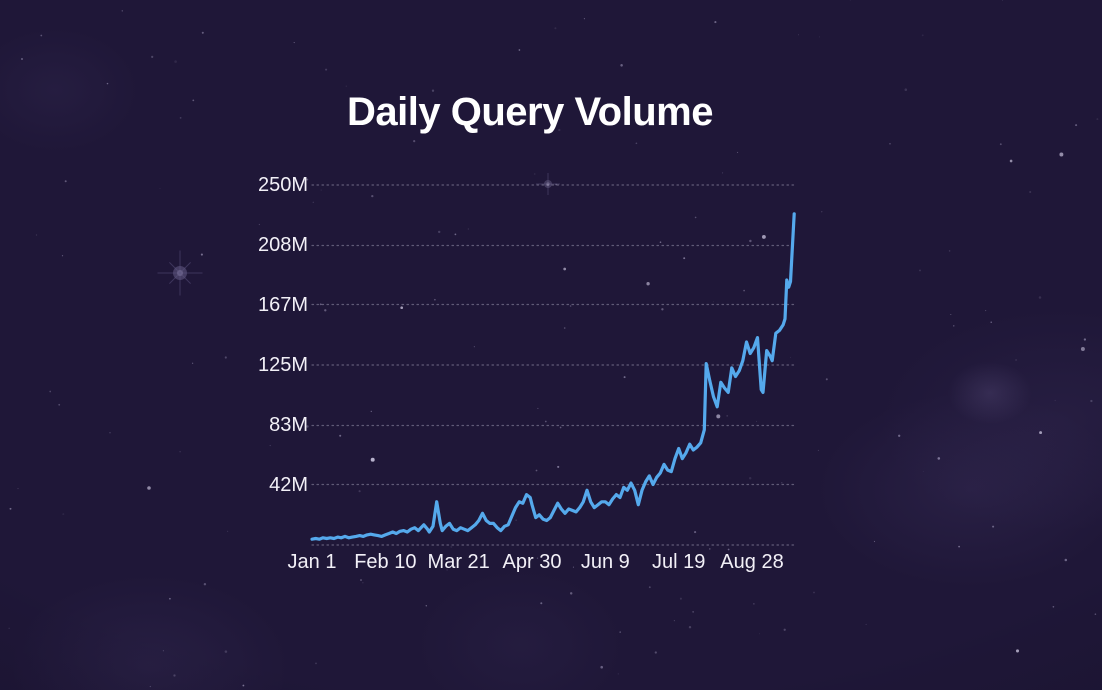  What do you see at coordinates (530, 112) in the screenshot?
I see `chart-title: Daily Query Volume` at bounding box center [530, 112].